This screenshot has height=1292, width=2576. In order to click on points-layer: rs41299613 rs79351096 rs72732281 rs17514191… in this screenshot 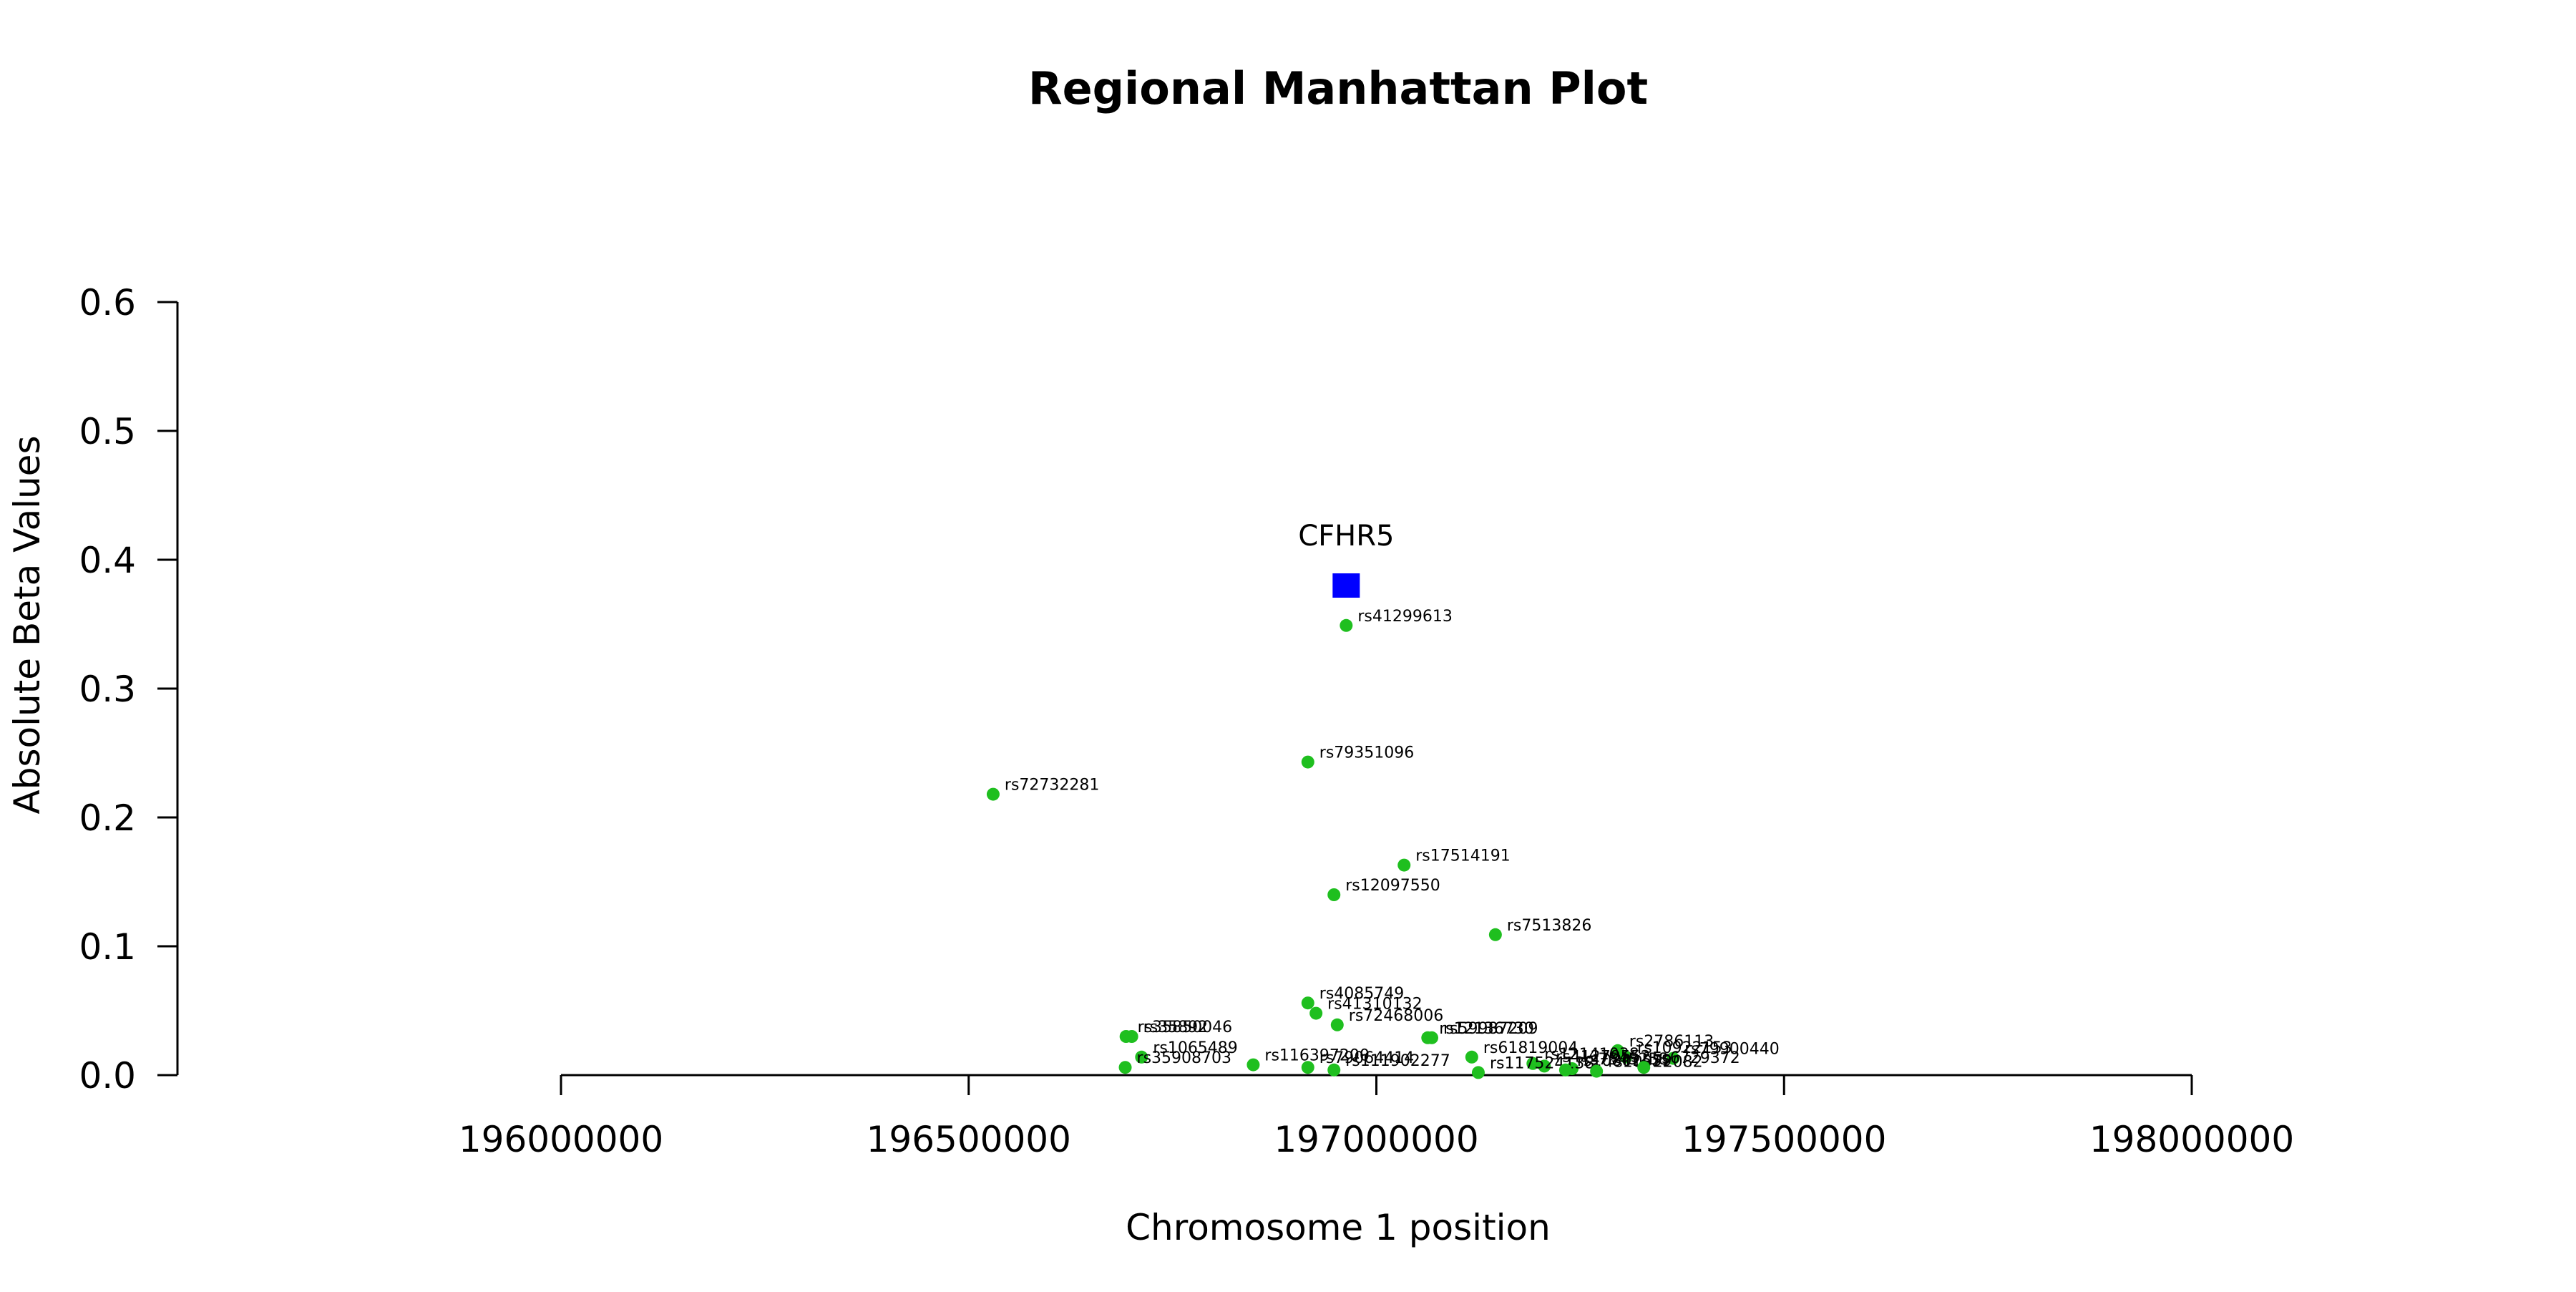, I will do `click(1383, 843)`.